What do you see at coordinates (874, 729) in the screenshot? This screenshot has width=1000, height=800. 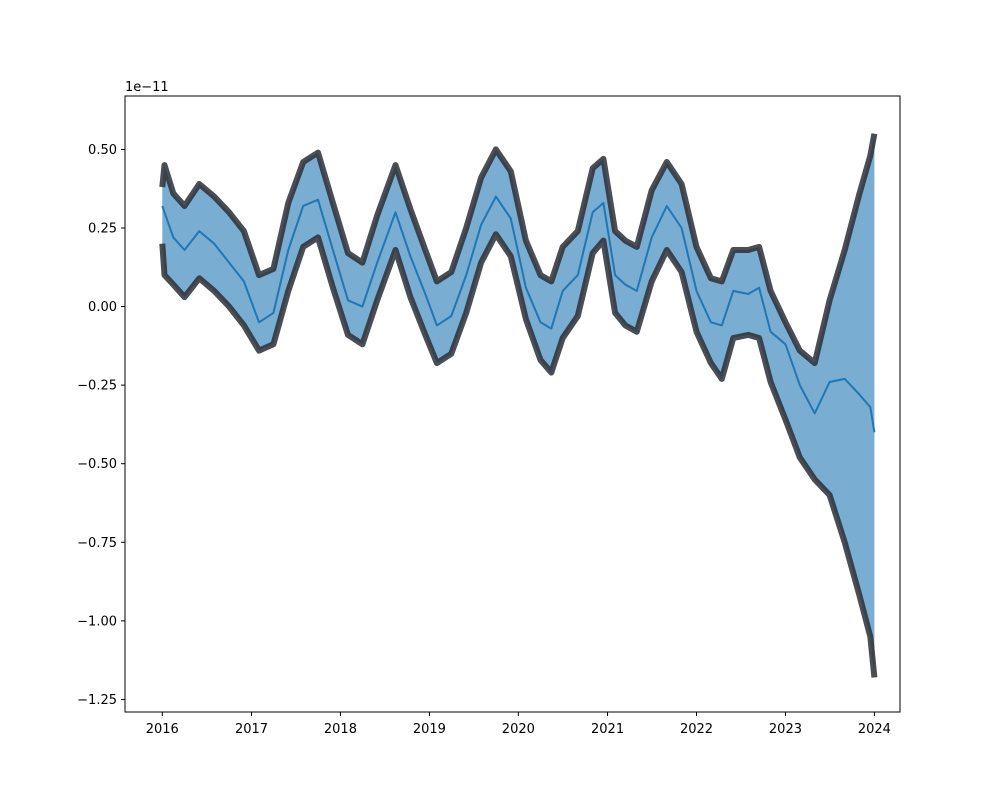 I see `x-tick-label: 2024` at bounding box center [874, 729].